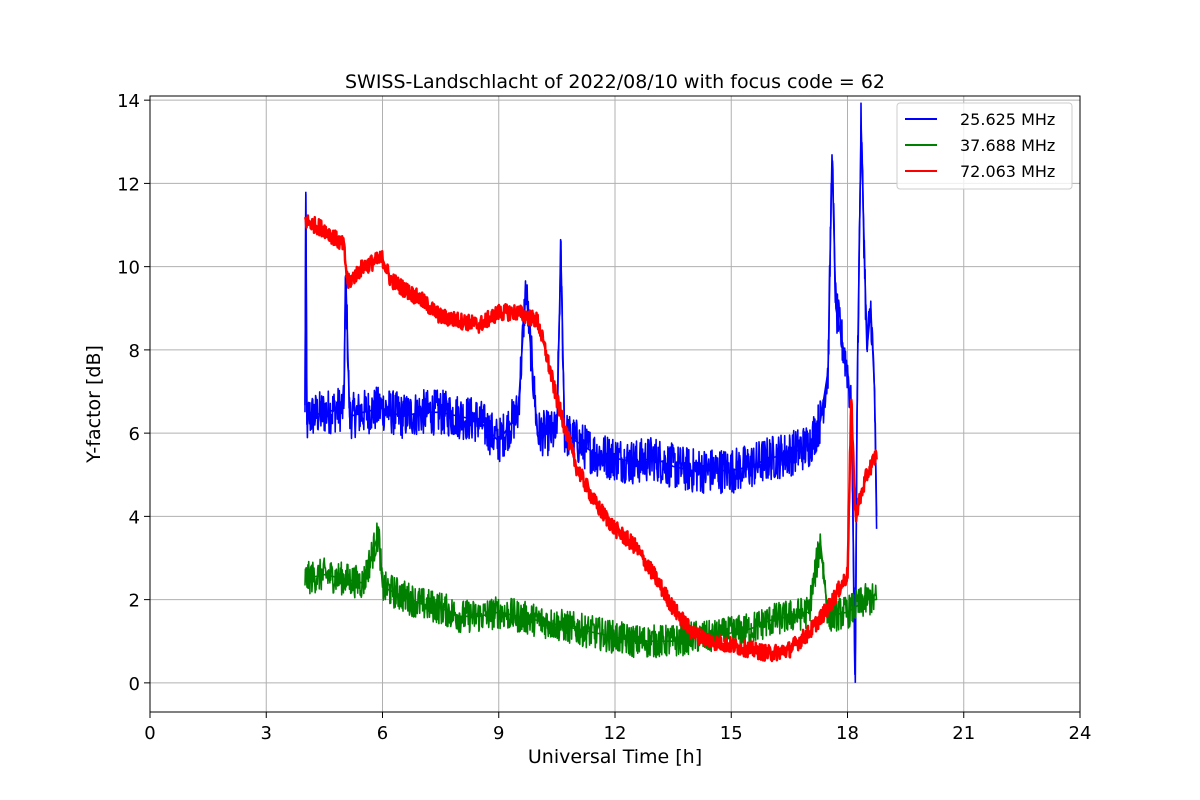  I want to click on legend-label: 72.063 MHz, so click(1007, 171).